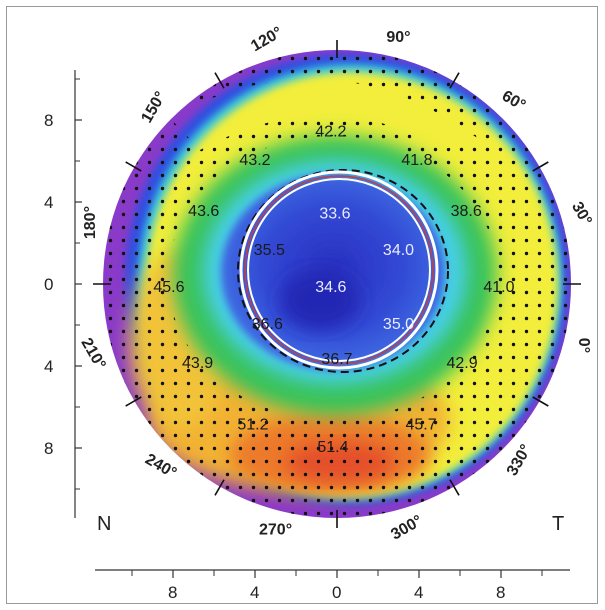  What do you see at coordinates (513, 101) in the screenshot?
I see `angle-label: 60°` at bounding box center [513, 101].